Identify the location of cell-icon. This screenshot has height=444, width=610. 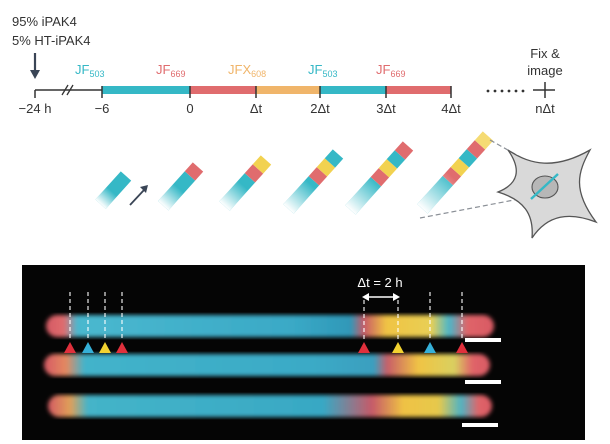
(547, 194).